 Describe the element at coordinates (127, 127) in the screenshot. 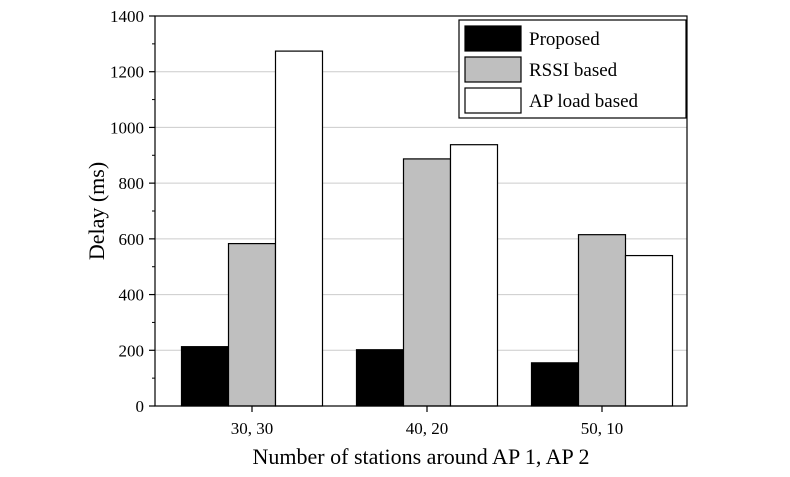

I see `y-tick-label: 1000` at that location.